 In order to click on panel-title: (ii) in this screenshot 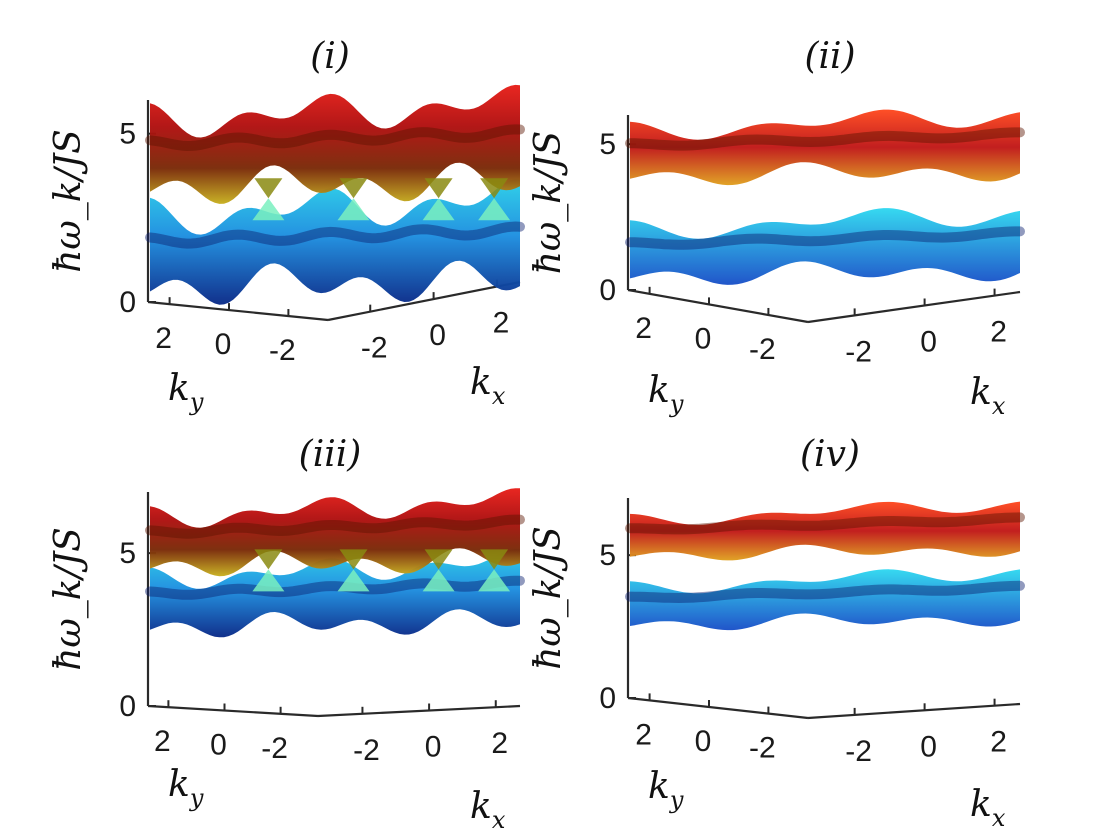, I will do `click(829, 56)`.